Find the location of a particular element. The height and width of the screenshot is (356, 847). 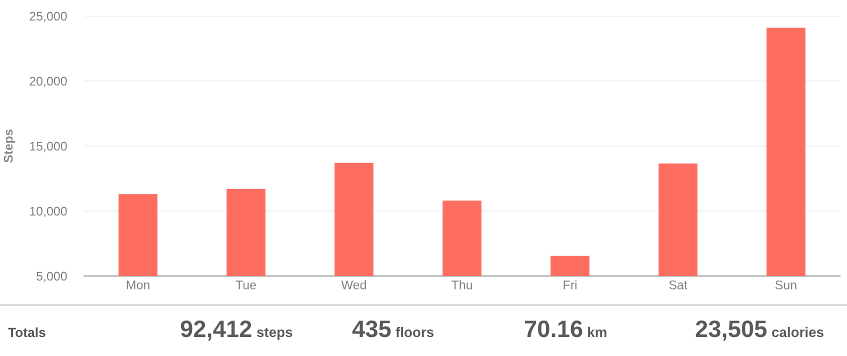

text: floors is located at coordinates (415, 332).